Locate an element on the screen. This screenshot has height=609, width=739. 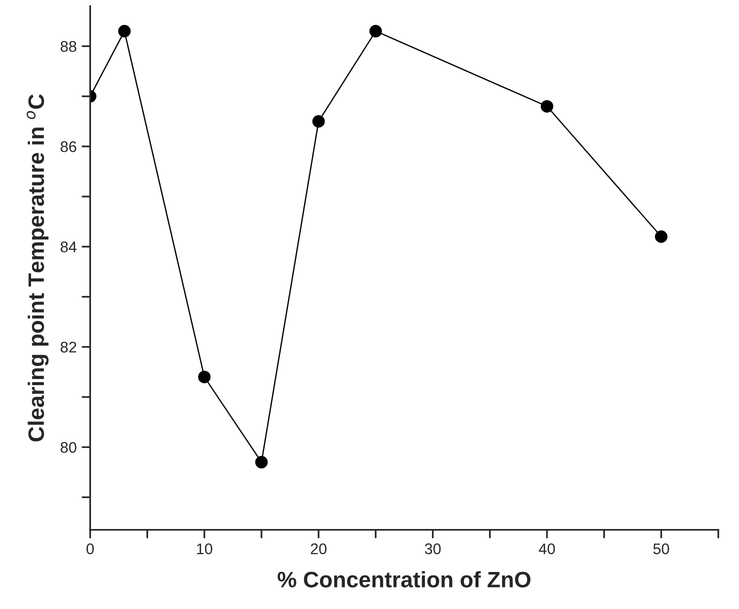
x-tick-label: 30 is located at coordinates (432, 548).